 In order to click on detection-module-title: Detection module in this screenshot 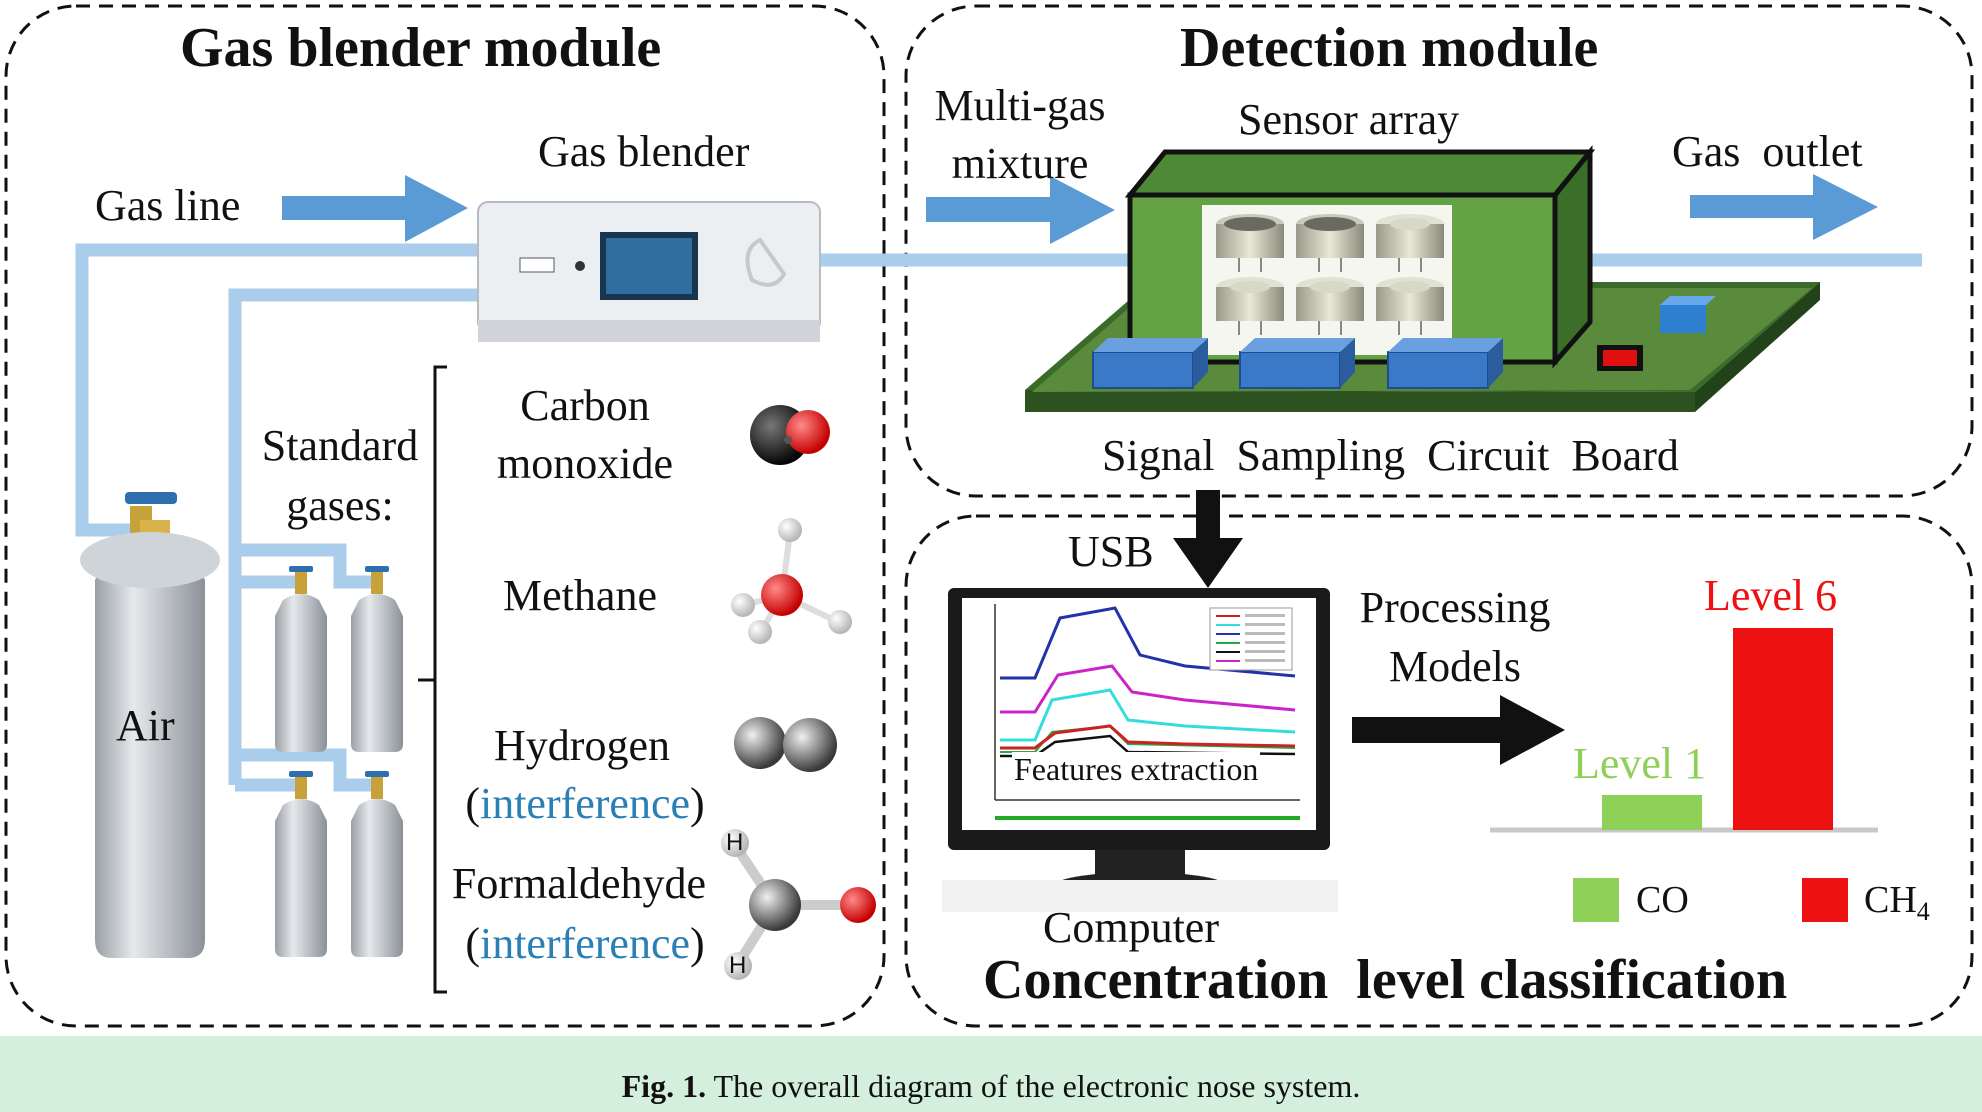, I will do `click(1389, 48)`.